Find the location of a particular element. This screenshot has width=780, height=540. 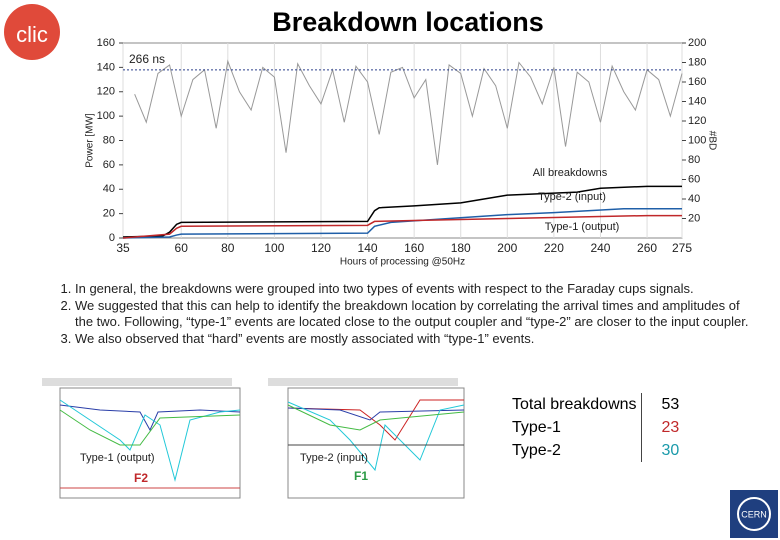

y2-axis-label: #BD is located at coordinates (711, 140).